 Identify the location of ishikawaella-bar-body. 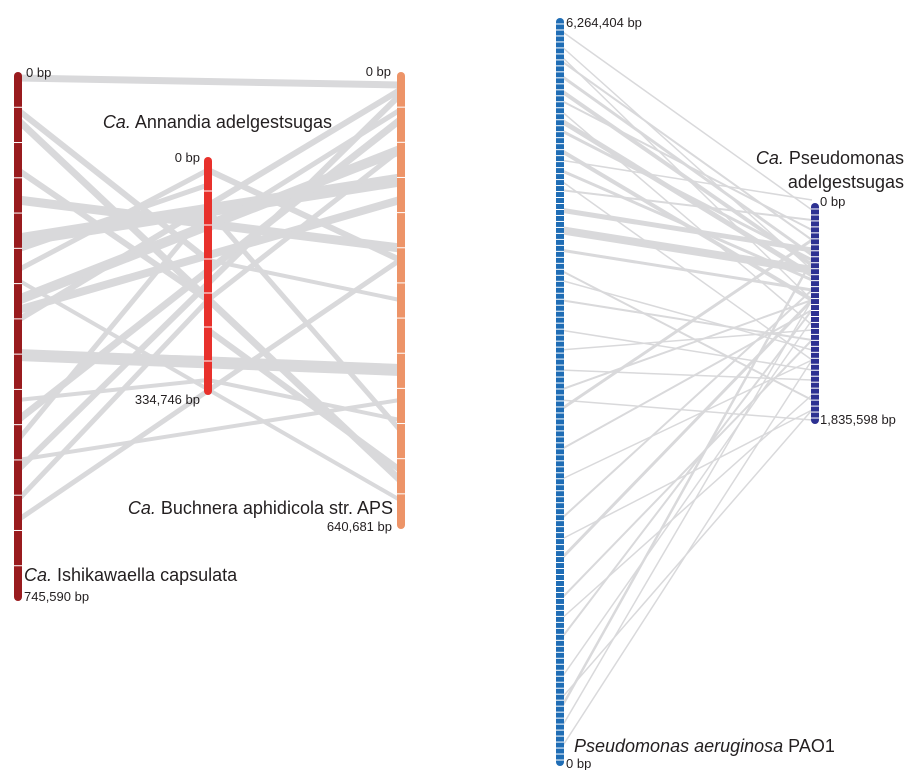
(18, 336).